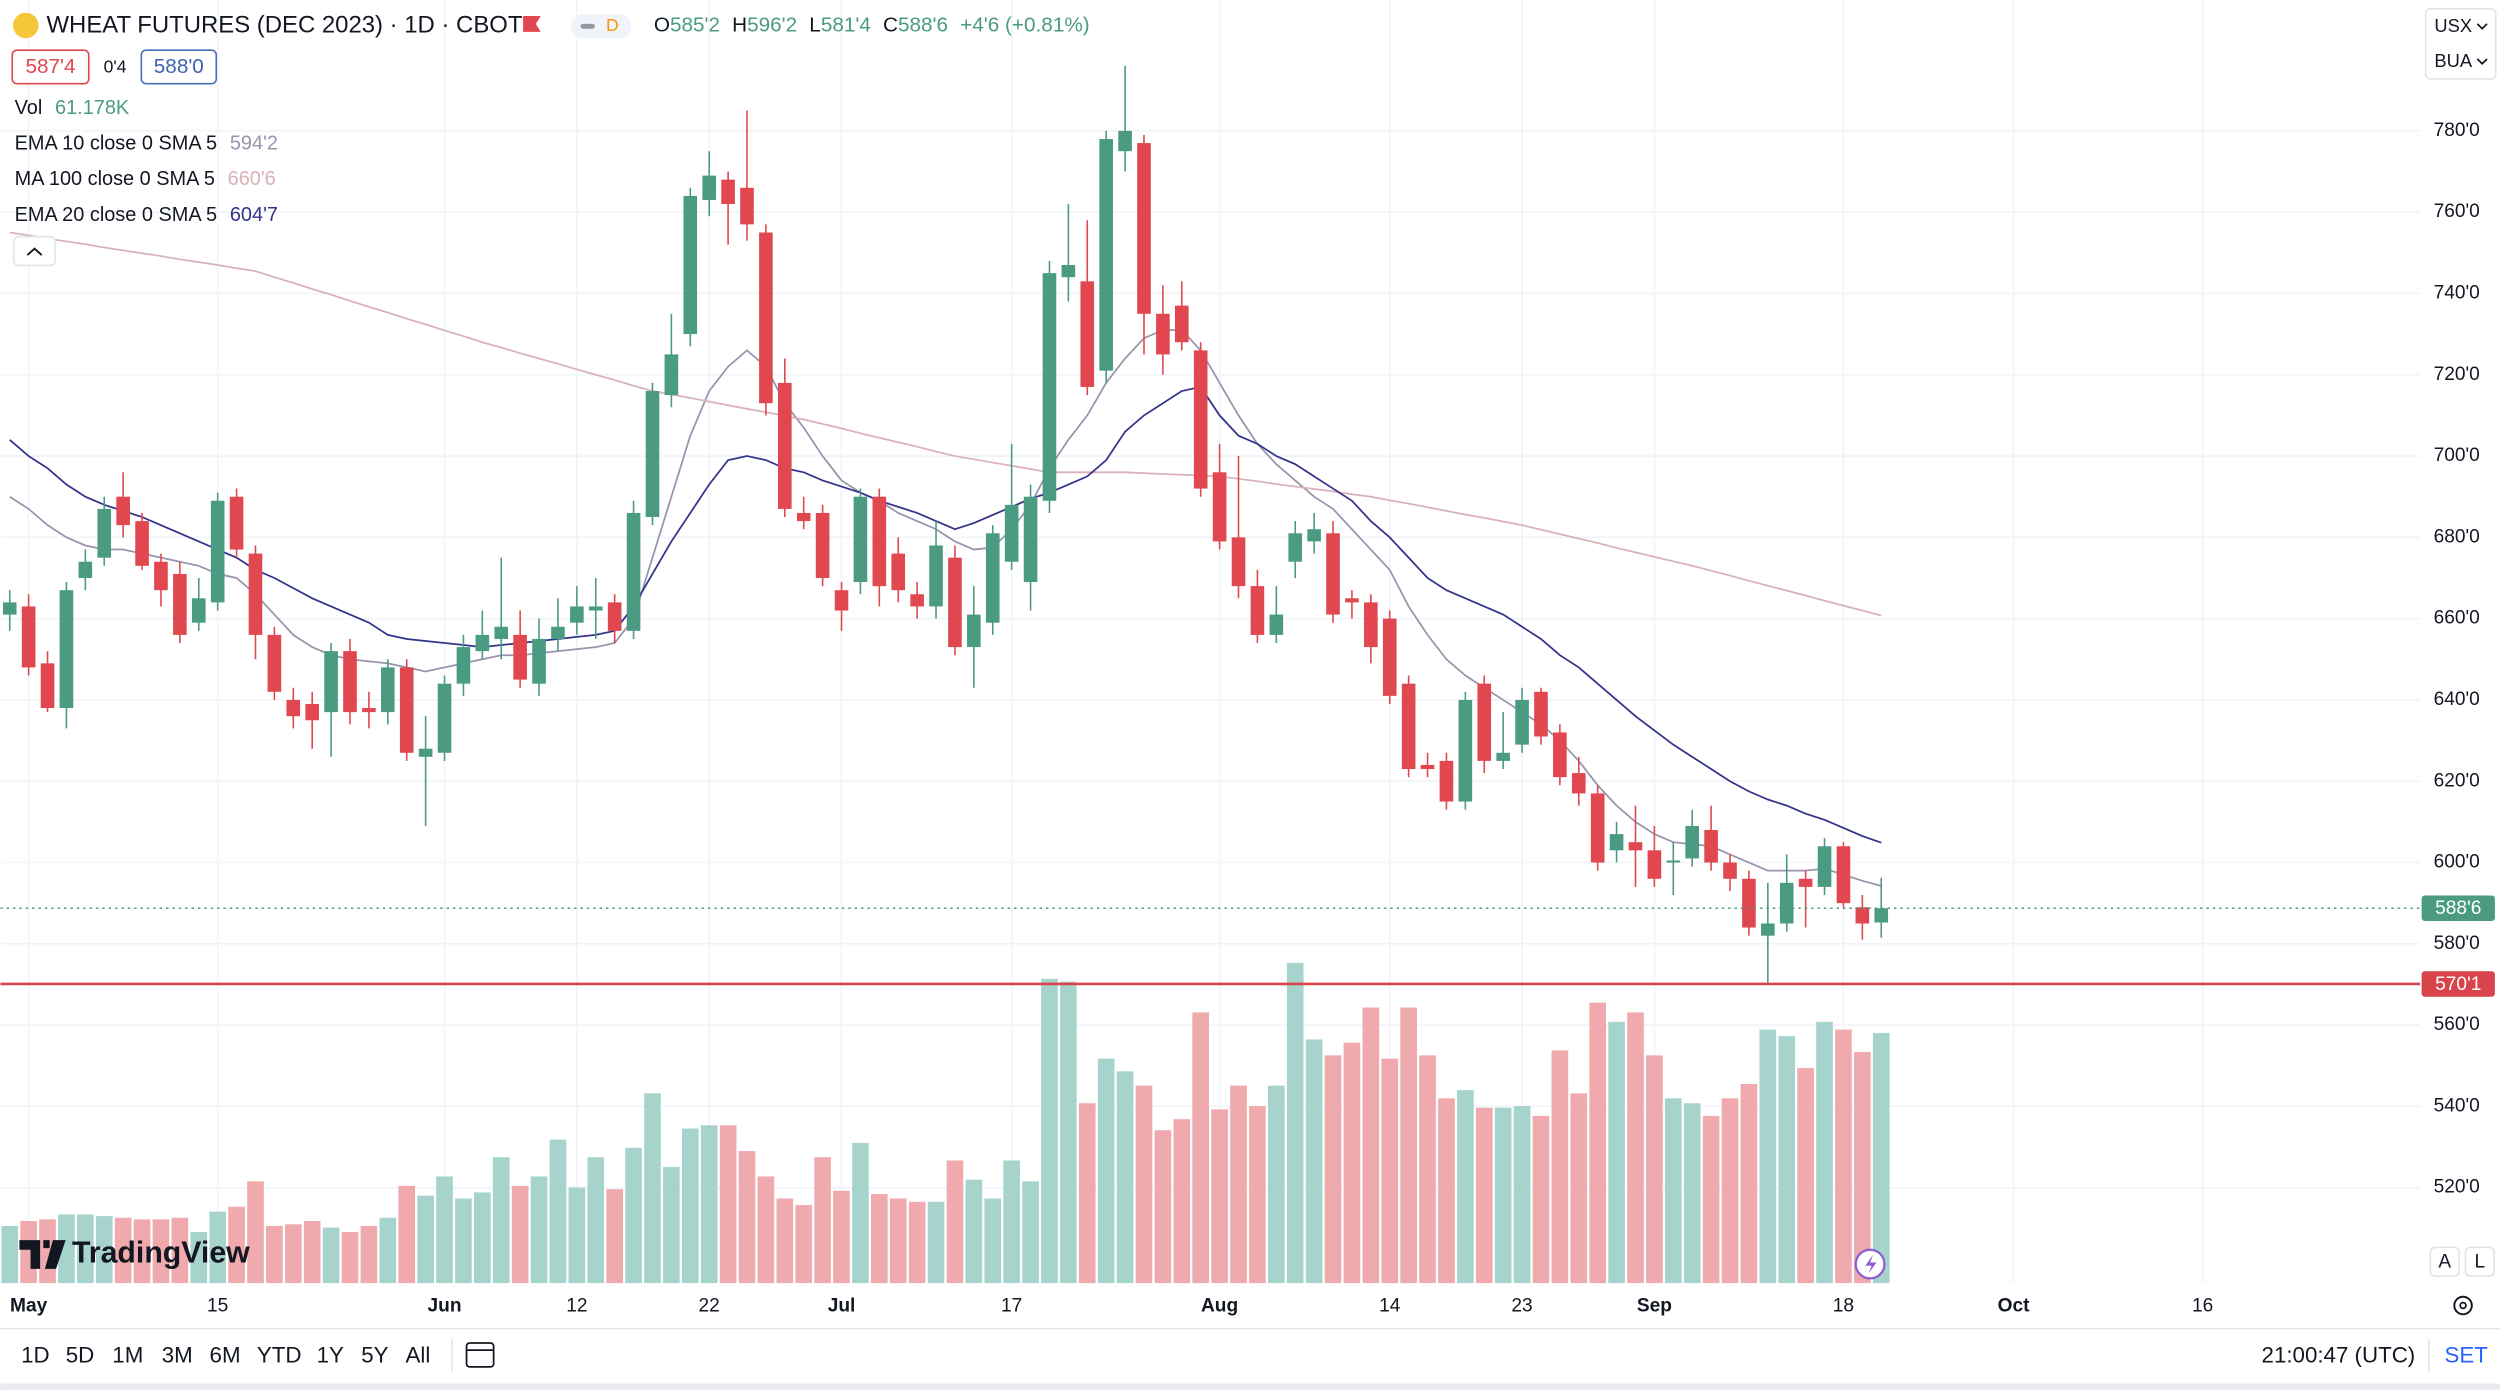  Describe the element at coordinates (279, 1354) in the screenshot. I see `range-button: YTD` at that location.